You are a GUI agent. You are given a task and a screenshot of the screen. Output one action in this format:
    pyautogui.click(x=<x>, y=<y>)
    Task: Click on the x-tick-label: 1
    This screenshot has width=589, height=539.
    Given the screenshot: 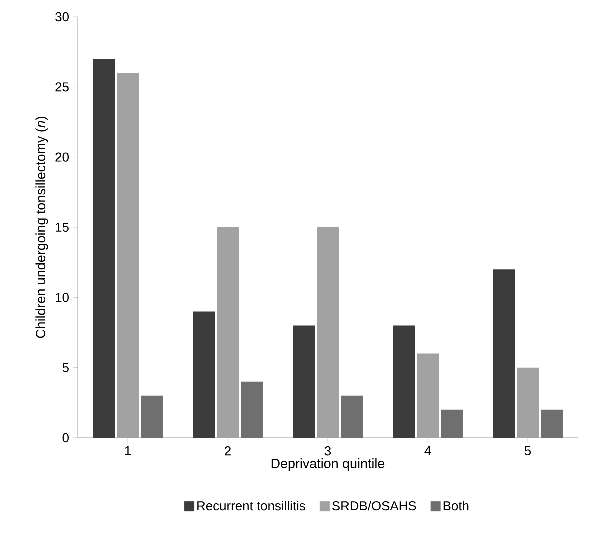 What is the action you would take?
    pyautogui.click(x=128, y=451)
    